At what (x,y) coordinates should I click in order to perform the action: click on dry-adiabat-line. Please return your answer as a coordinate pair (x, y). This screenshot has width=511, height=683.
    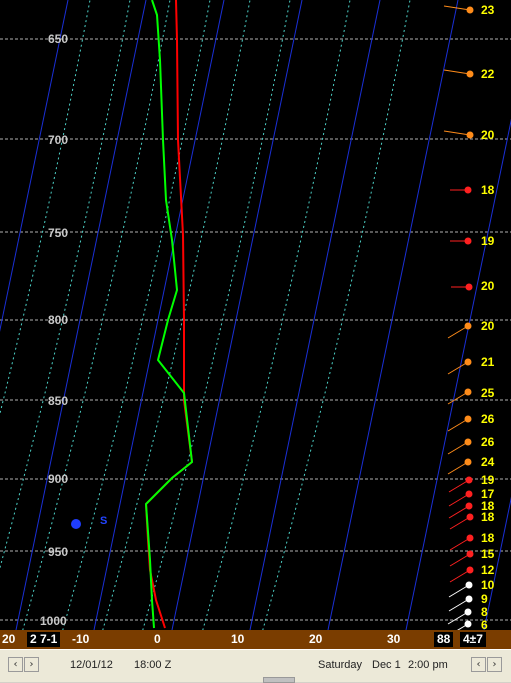
    Looking at the image, I should click on (45, 208).